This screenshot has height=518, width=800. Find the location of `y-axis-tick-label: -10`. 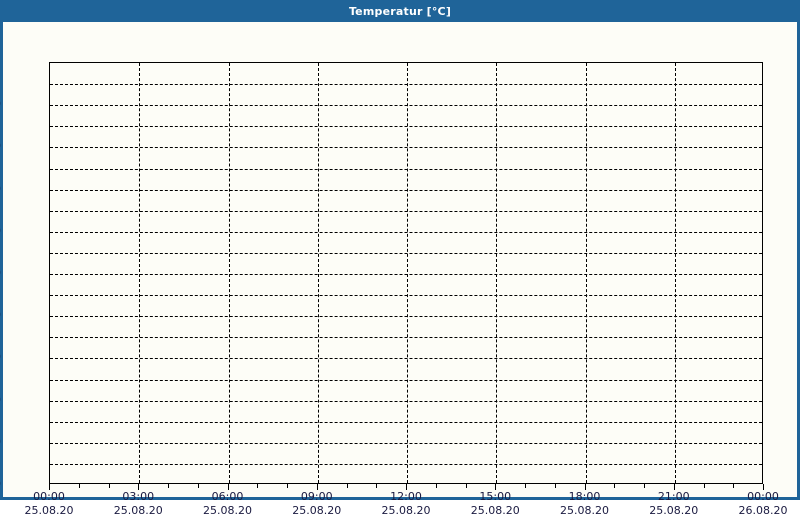

y-axis-tick-label: -10 is located at coordinates (0, 399).